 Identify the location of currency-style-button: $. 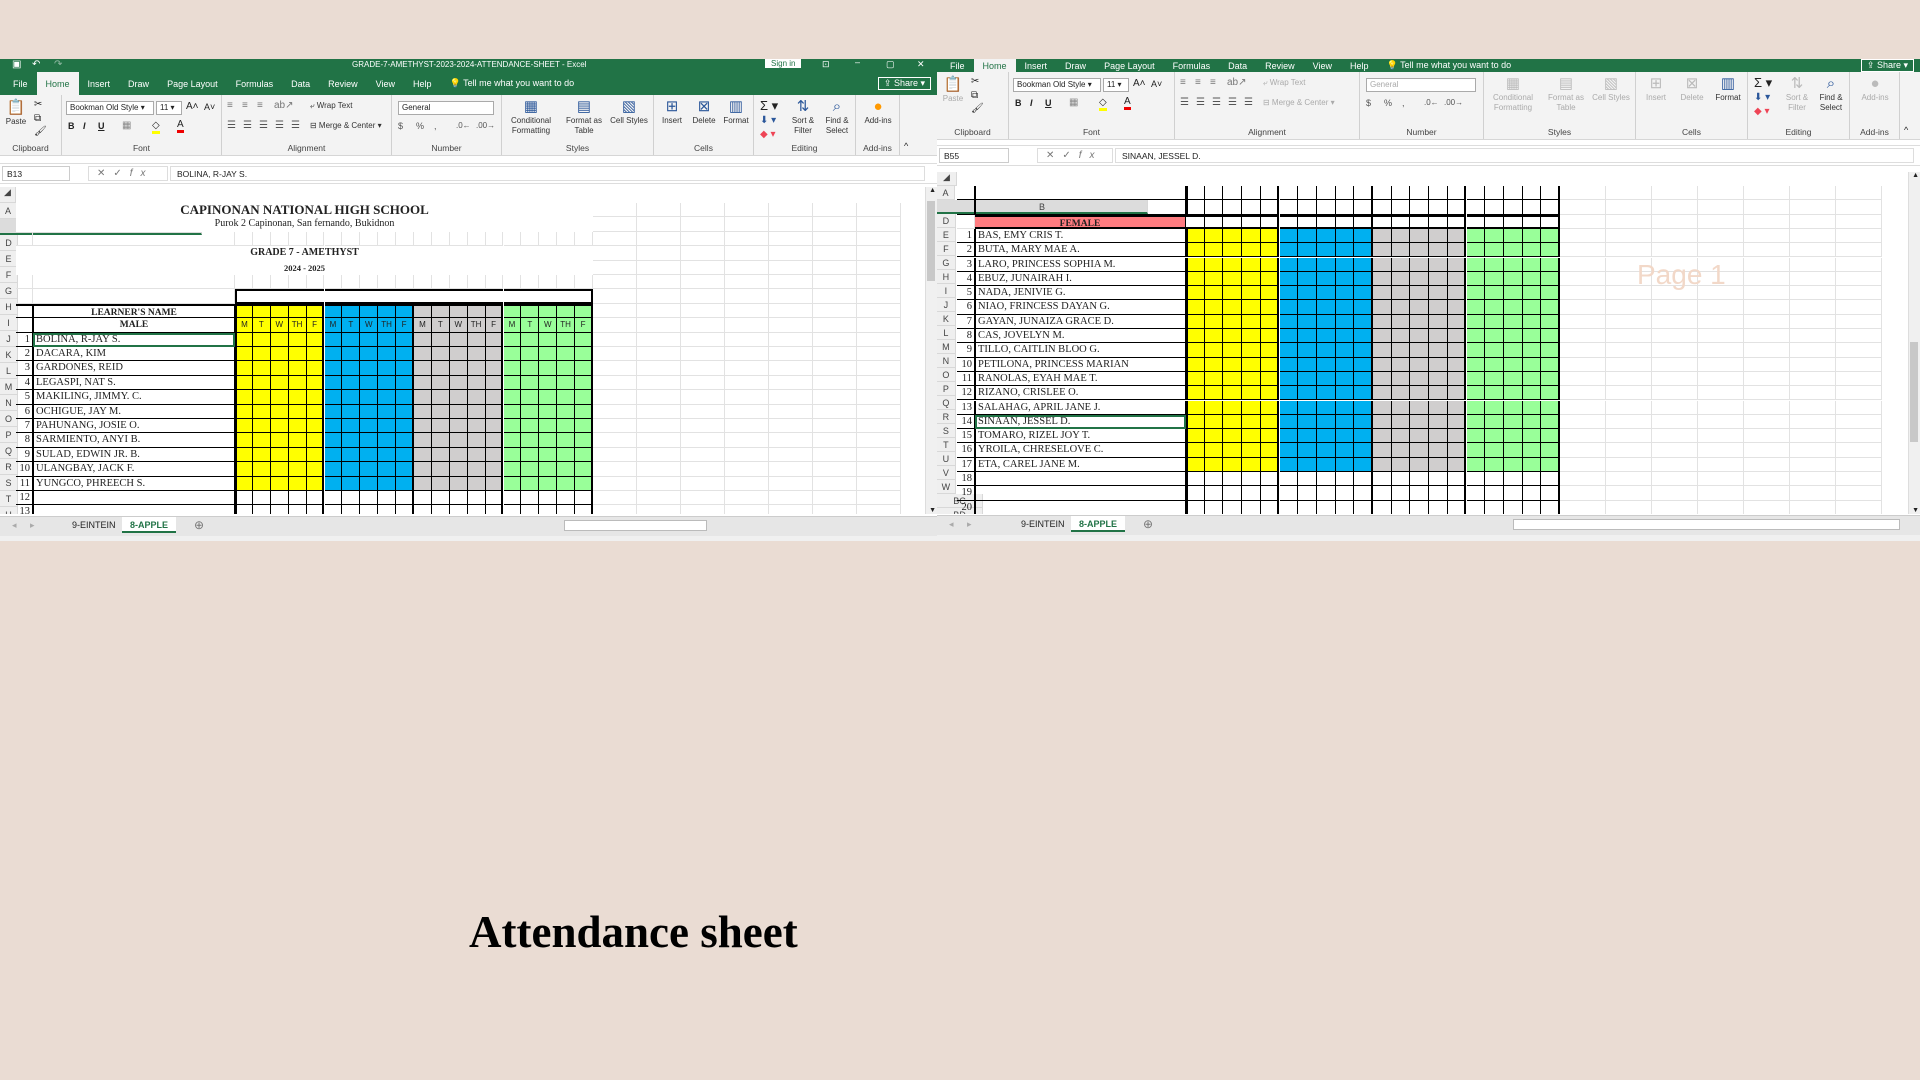
(401, 126).